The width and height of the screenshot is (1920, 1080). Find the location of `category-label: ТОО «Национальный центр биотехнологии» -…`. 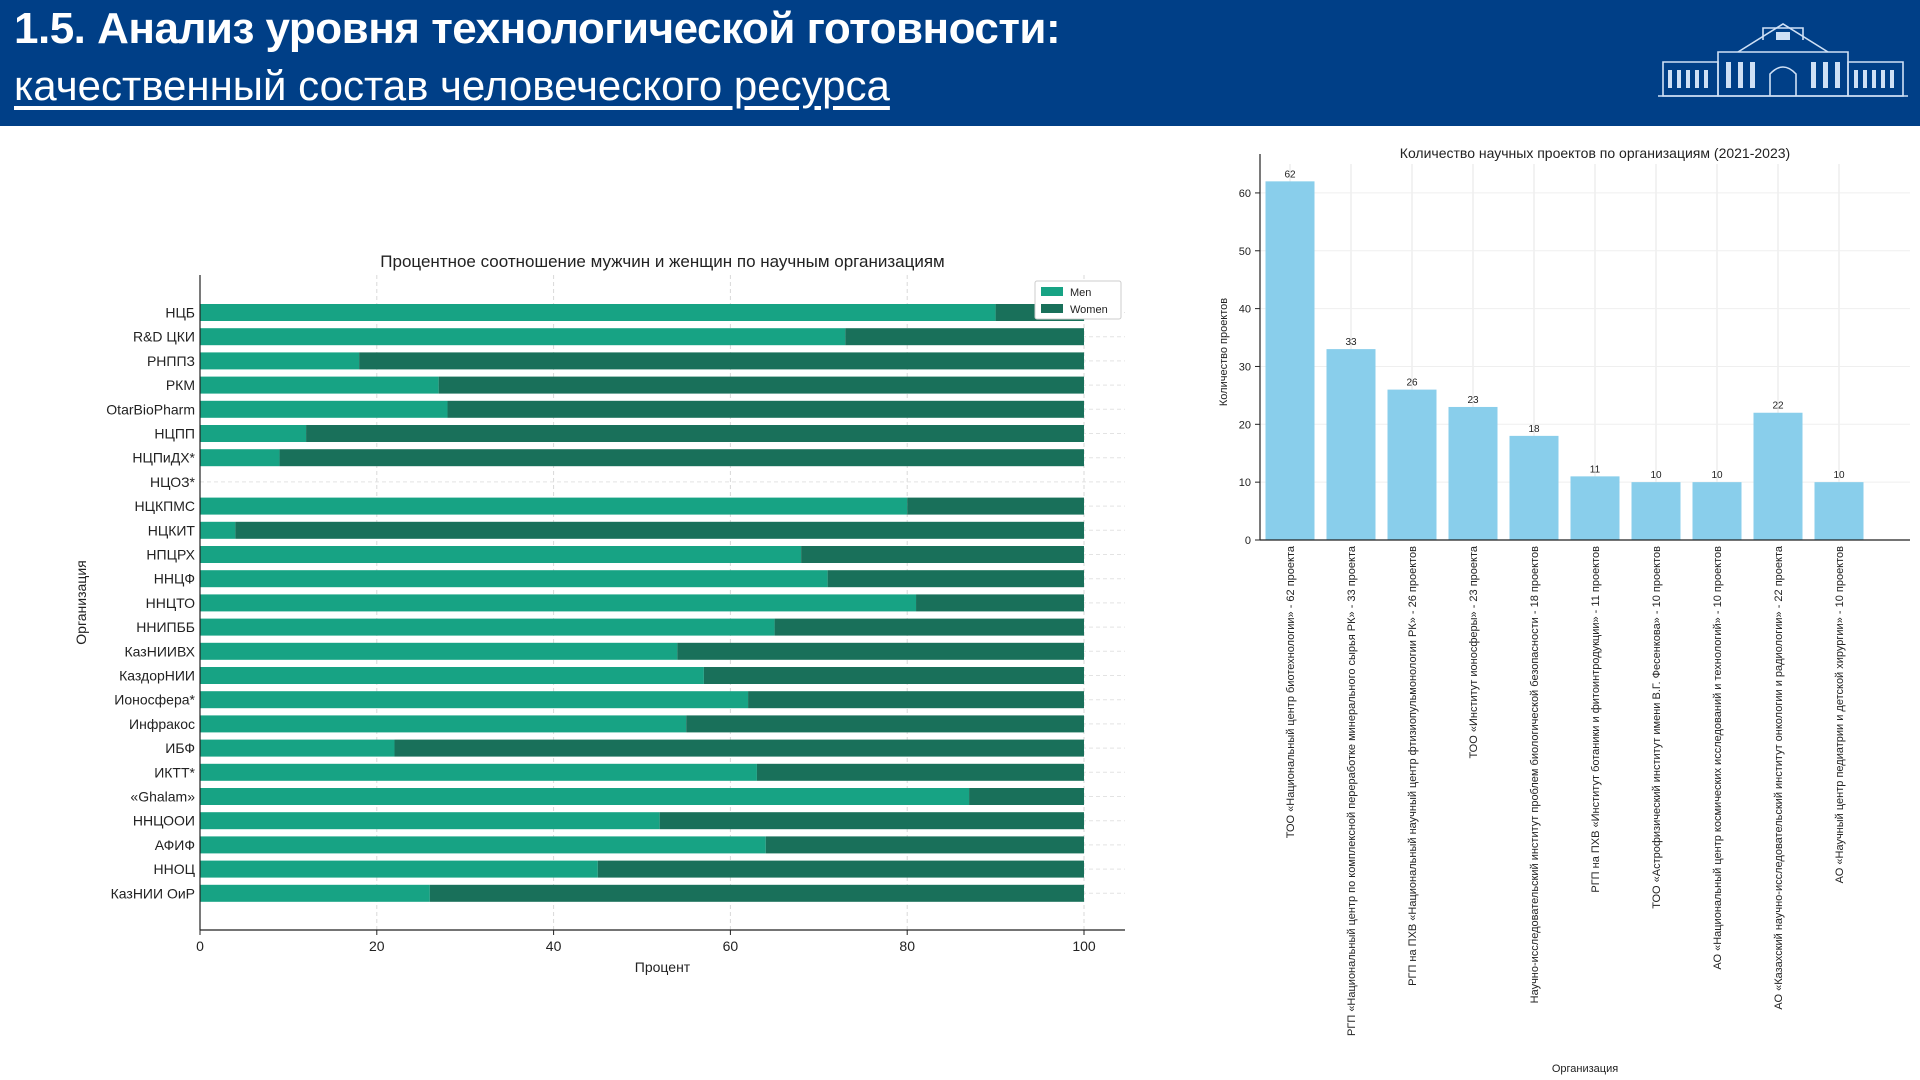

category-label: ТОО «Национальный центр биотехнологии» -… is located at coordinates (1291, 691).